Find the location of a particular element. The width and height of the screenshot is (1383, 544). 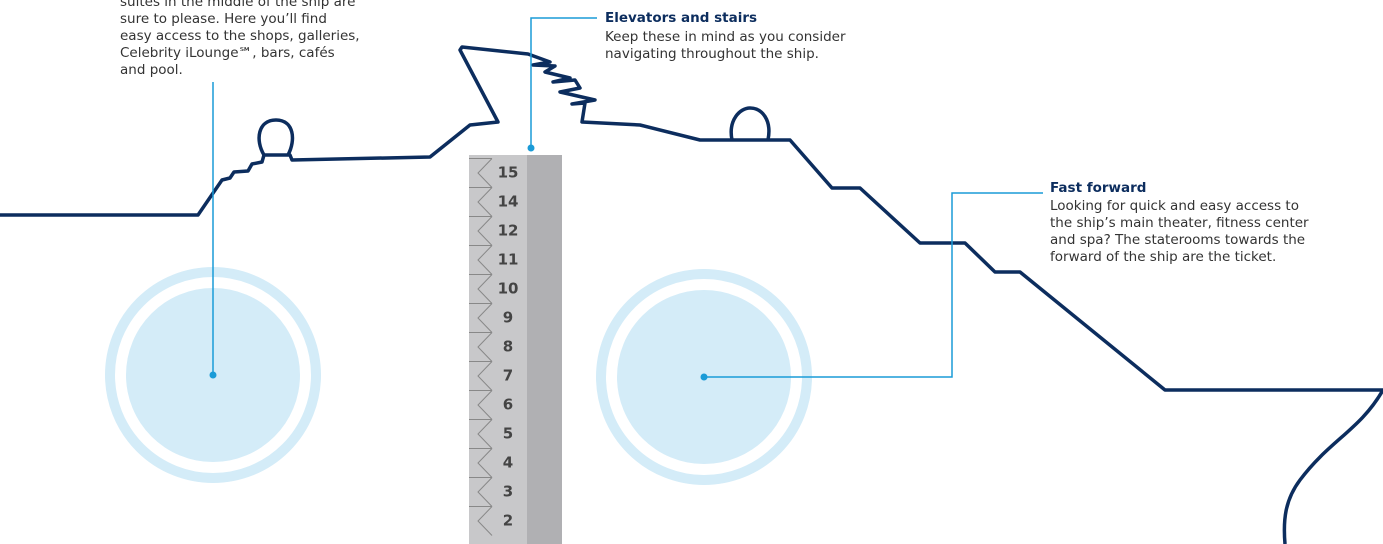

text-line: easy access to the shops, galleries, is located at coordinates (240, 36).